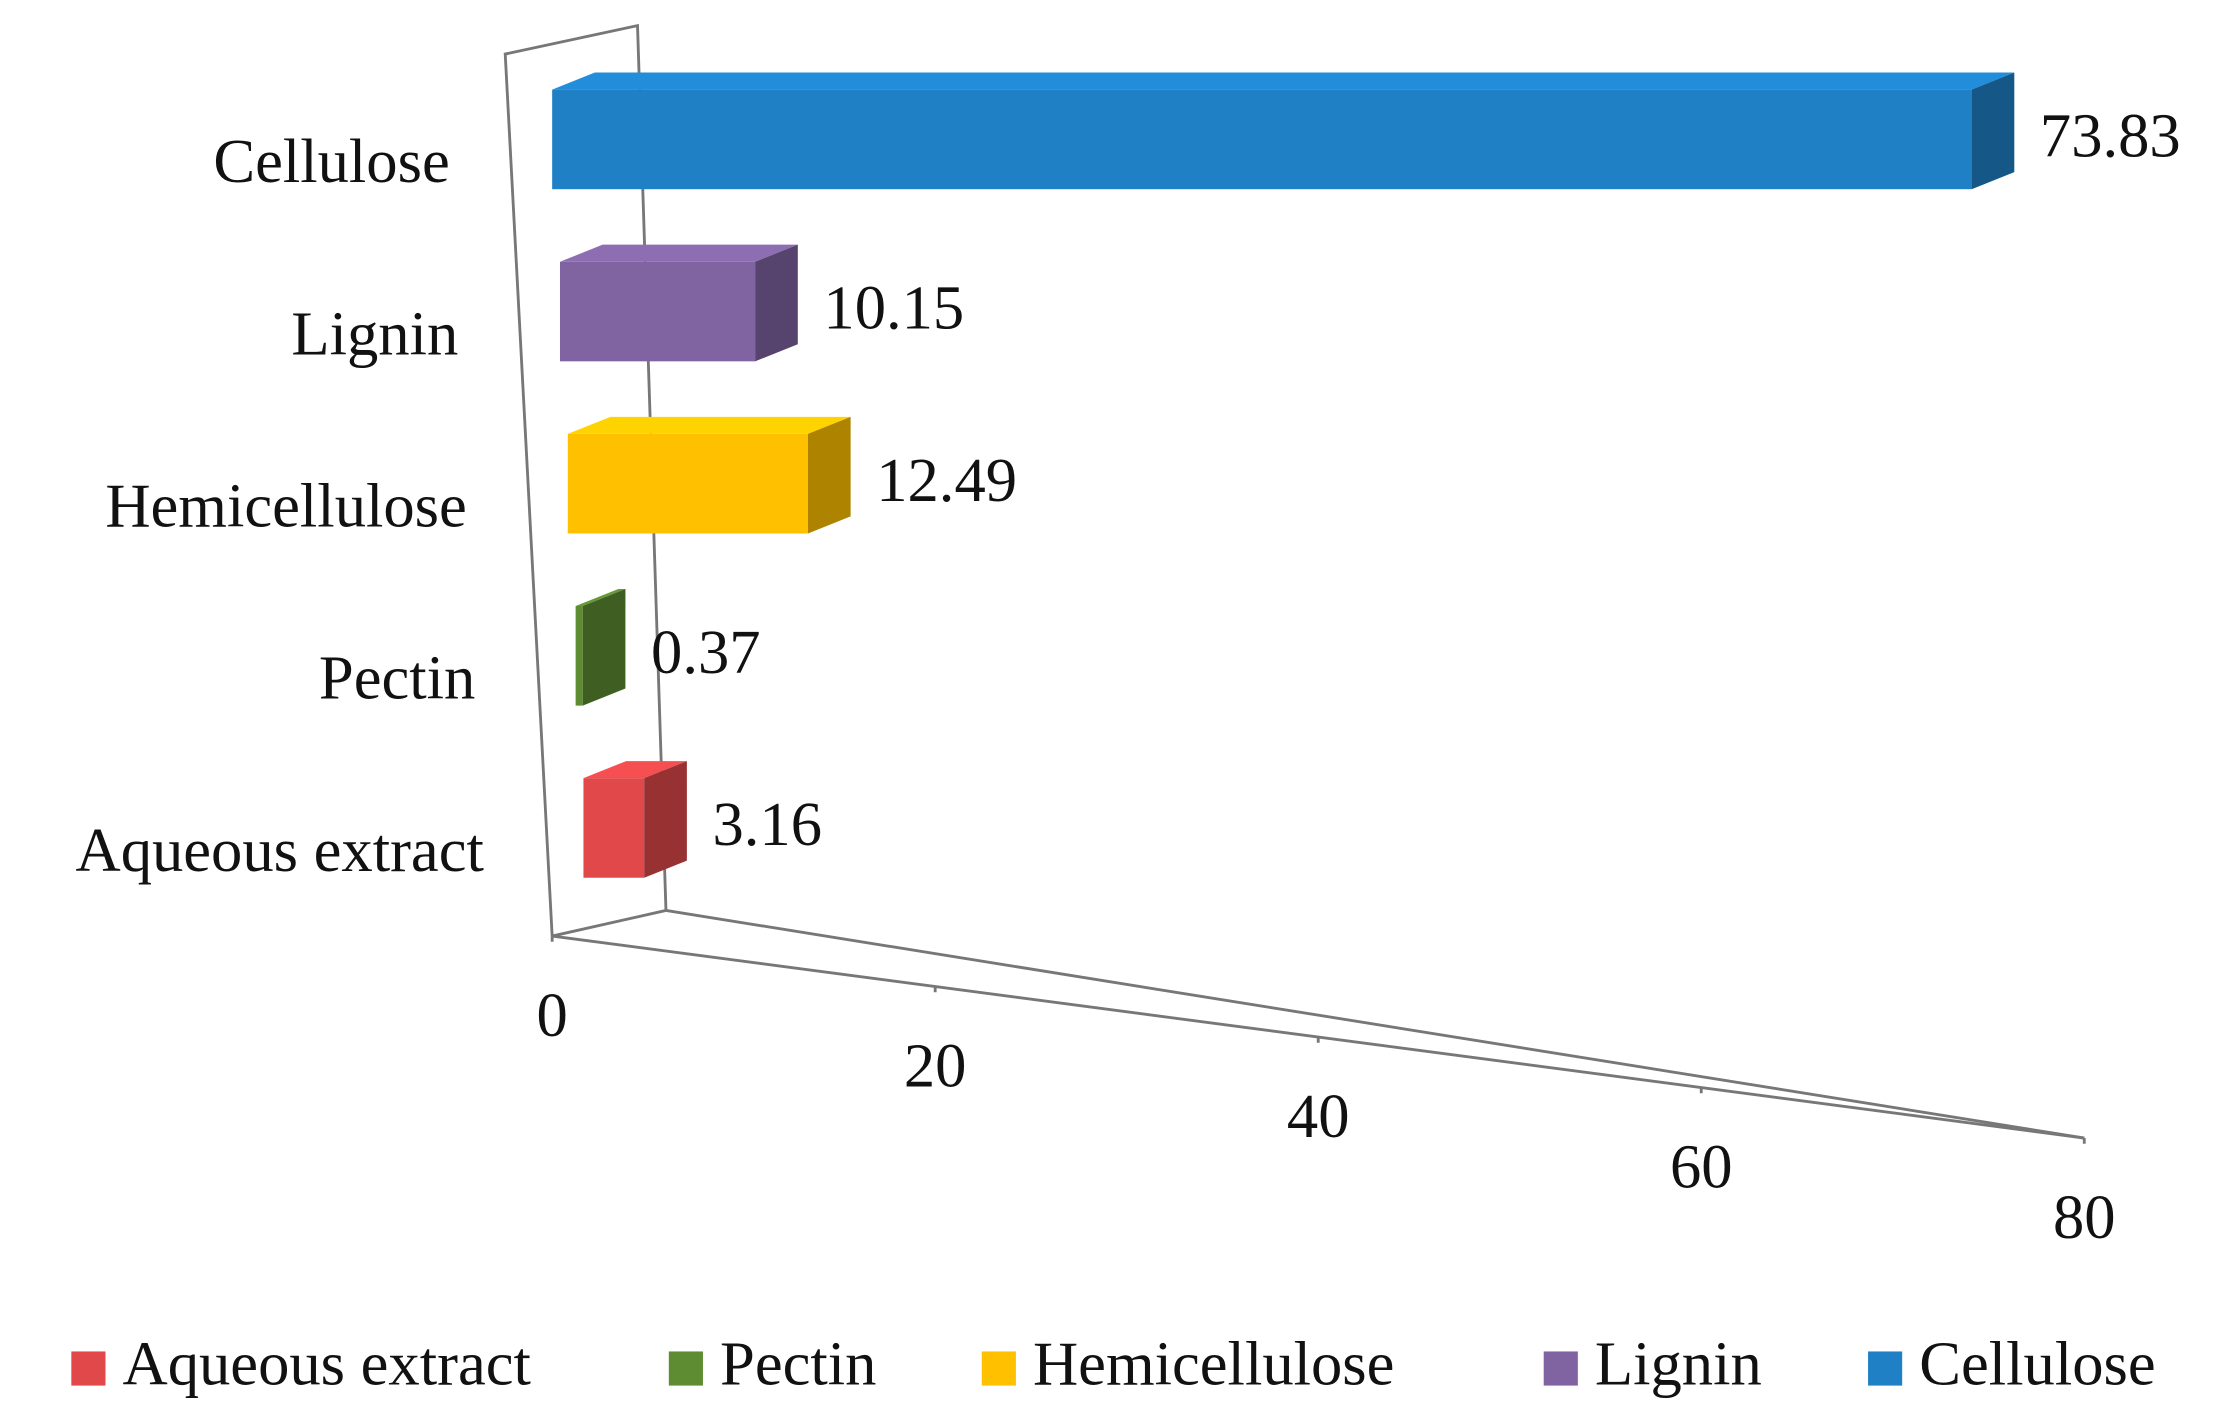 The width and height of the screenshot is (2231, 1424). I want to click on data-label: 73.83, so click(2110, 136).